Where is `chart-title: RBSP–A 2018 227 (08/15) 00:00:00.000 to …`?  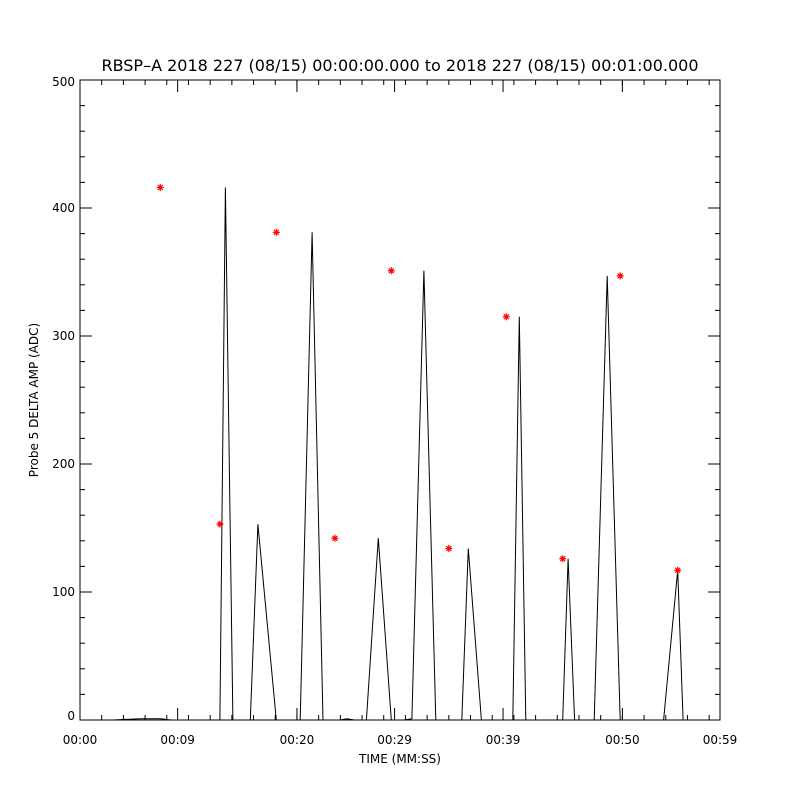 chart-title: RBSP–A 2018 227 (08/15) 00:00:00.000 to … is located at coordinates (399, 65).